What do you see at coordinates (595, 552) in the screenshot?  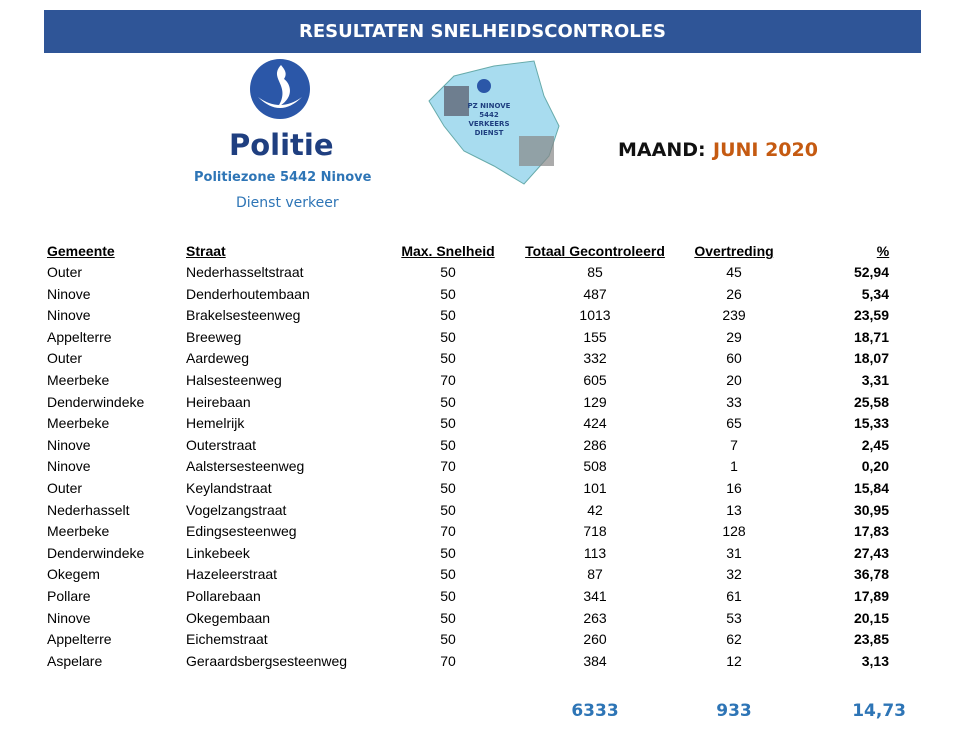 I see `table-cell: 113` at bounding box center [595, 552].